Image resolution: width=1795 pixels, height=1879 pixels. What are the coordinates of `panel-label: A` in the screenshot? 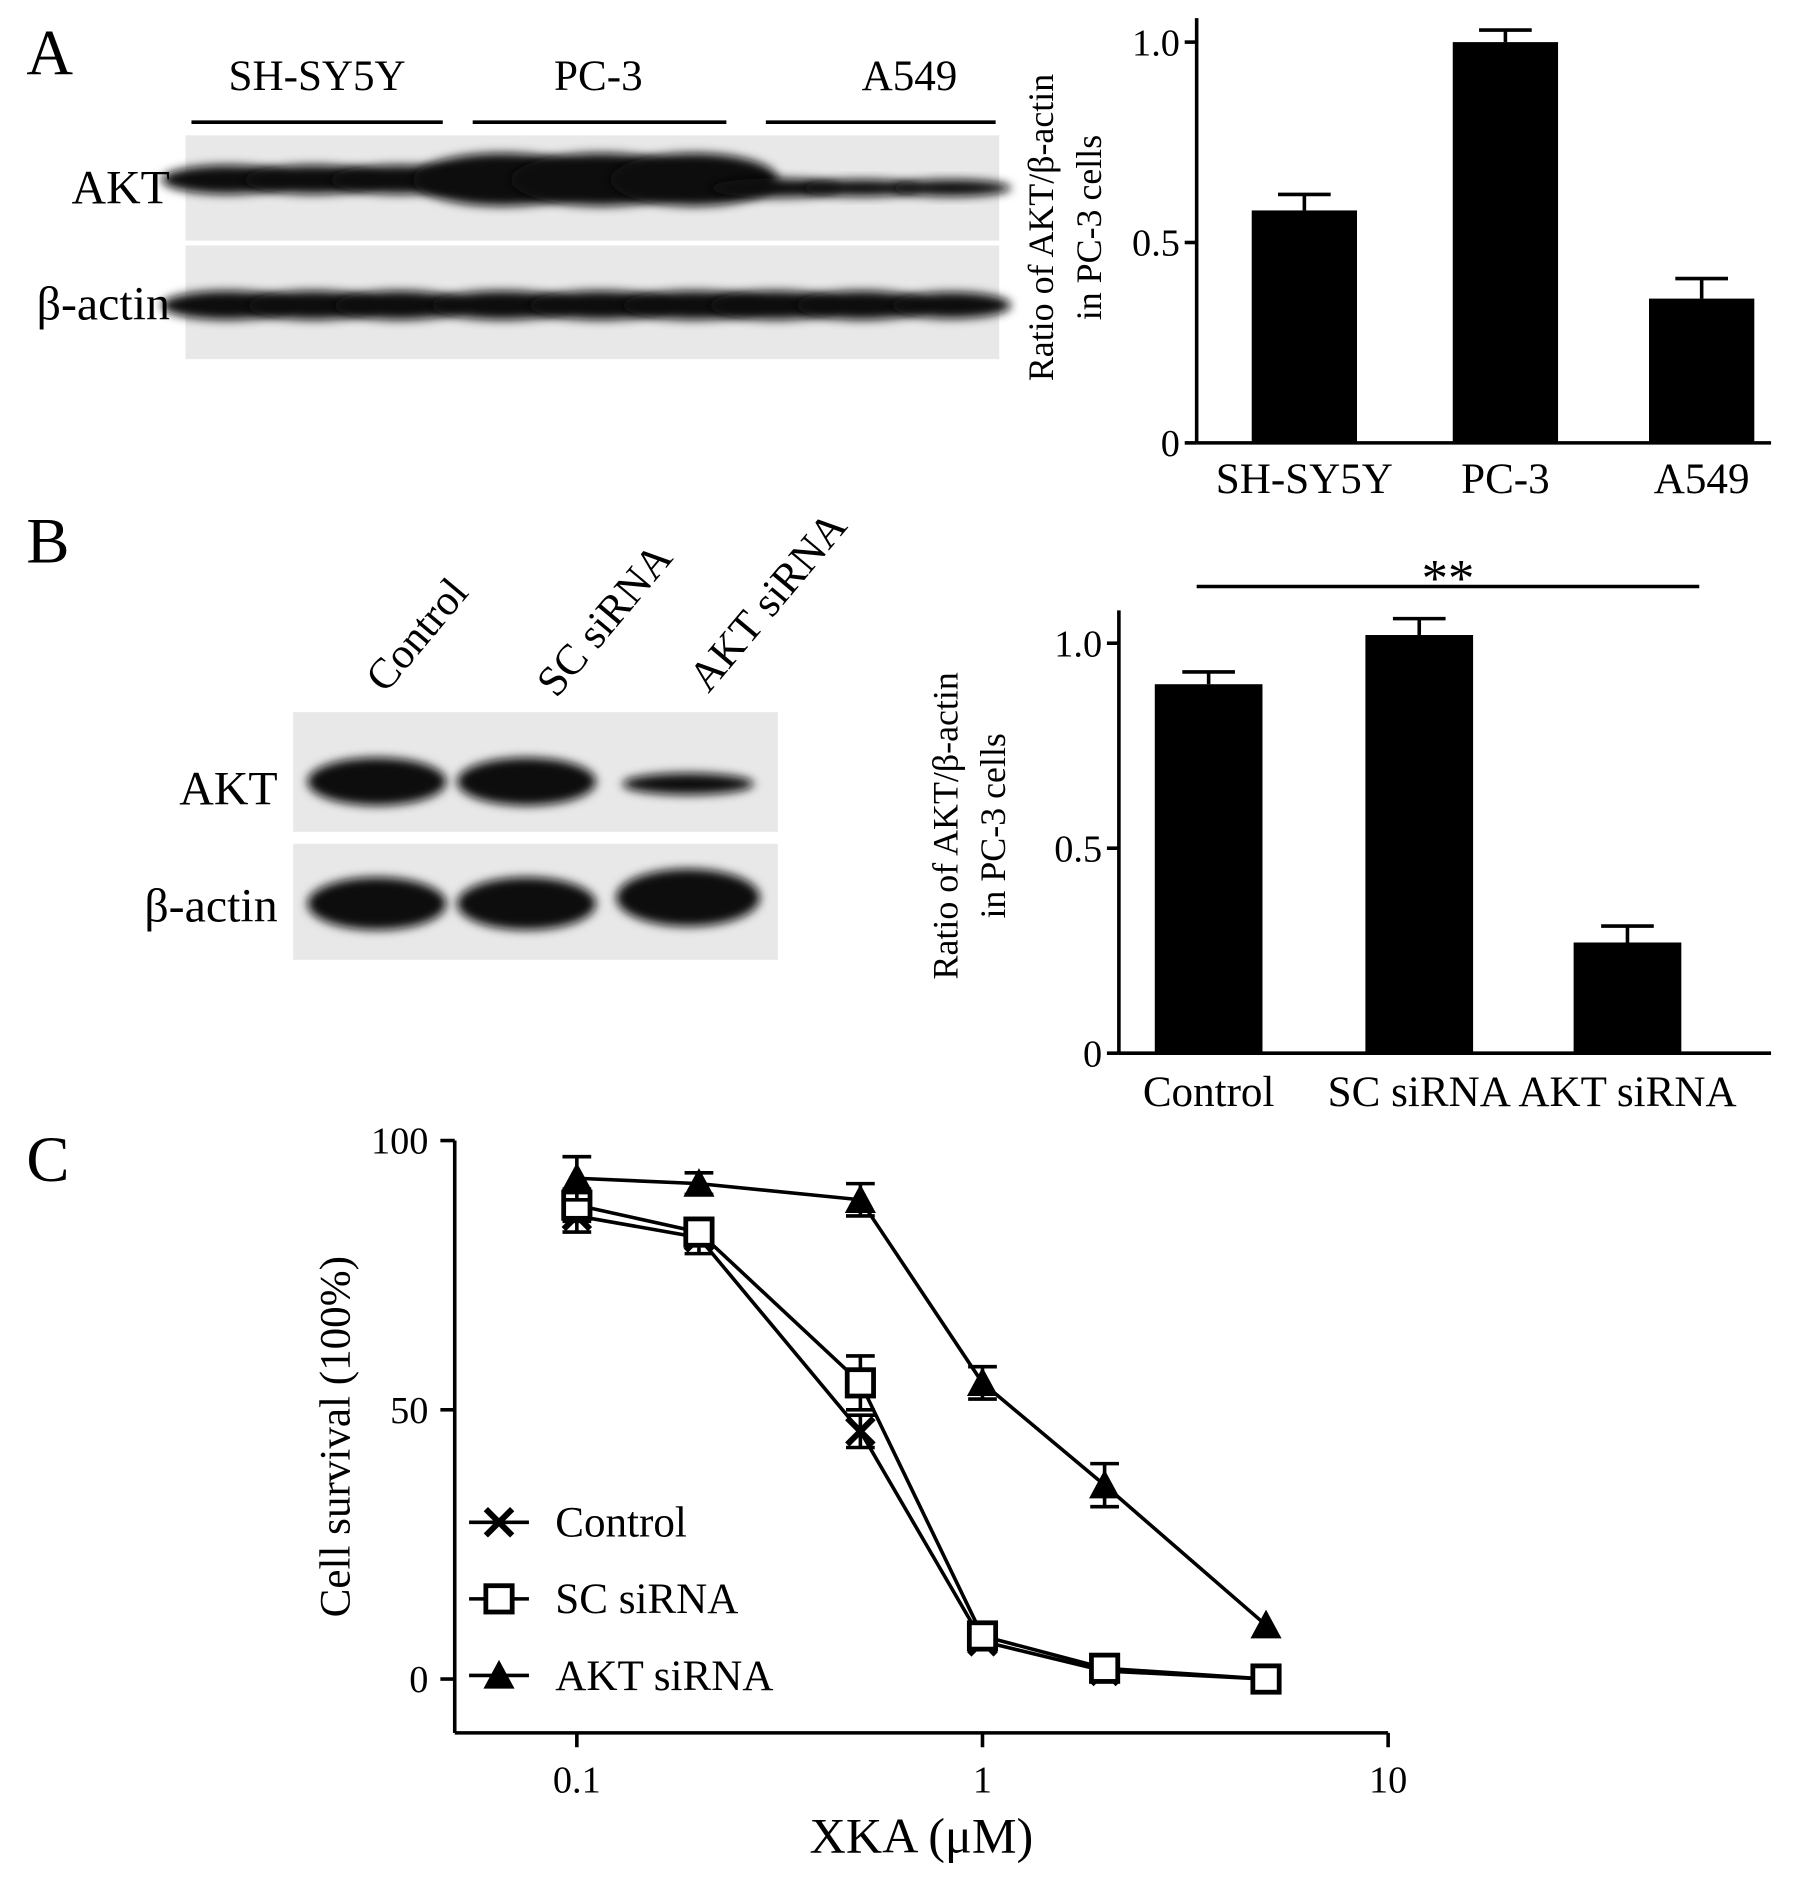 It's located at (49, 52).